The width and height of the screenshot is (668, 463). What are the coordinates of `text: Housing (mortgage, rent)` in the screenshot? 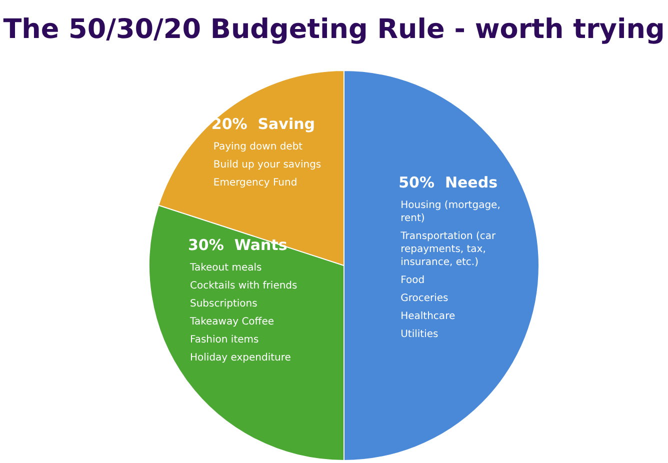 It's located at (450, 212).